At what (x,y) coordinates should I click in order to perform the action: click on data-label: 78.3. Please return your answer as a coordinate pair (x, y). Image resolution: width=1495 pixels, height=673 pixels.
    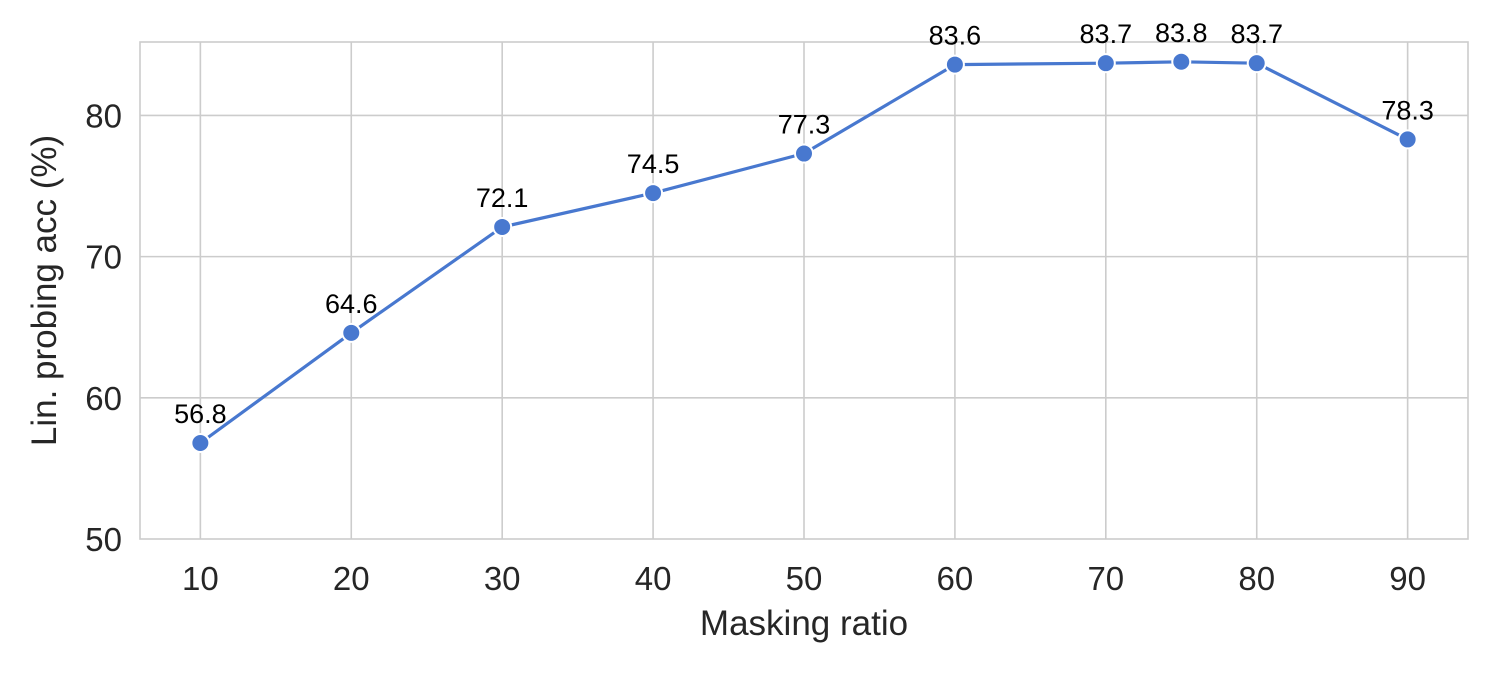
    Looking at the image, I should click on (1407, 110).